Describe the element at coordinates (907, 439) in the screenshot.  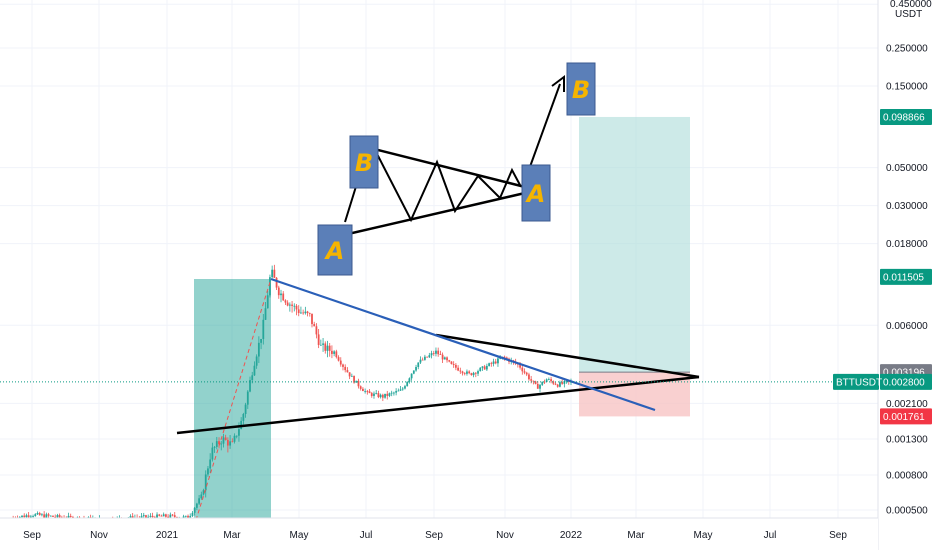
I see `y-tick-label: 0.001300` at that location.